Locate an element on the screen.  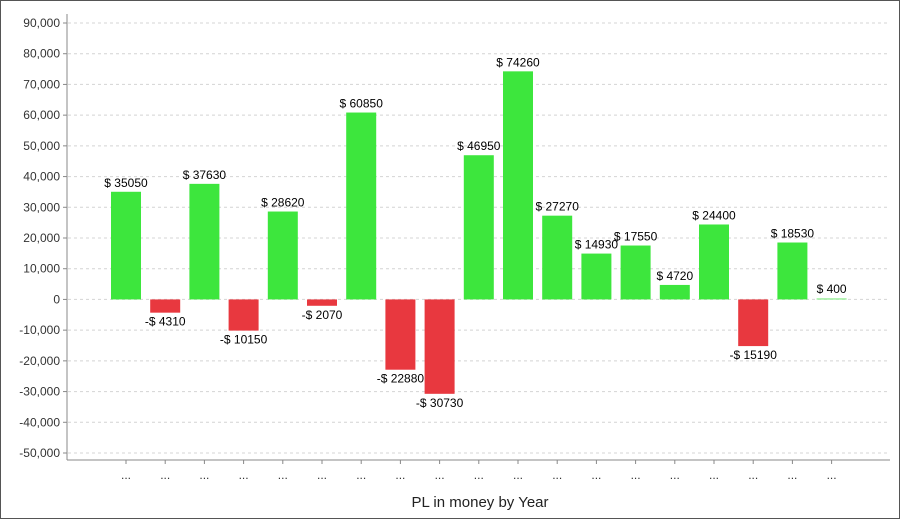
data-label: $ 28620 is located at coordinates (283, 203).